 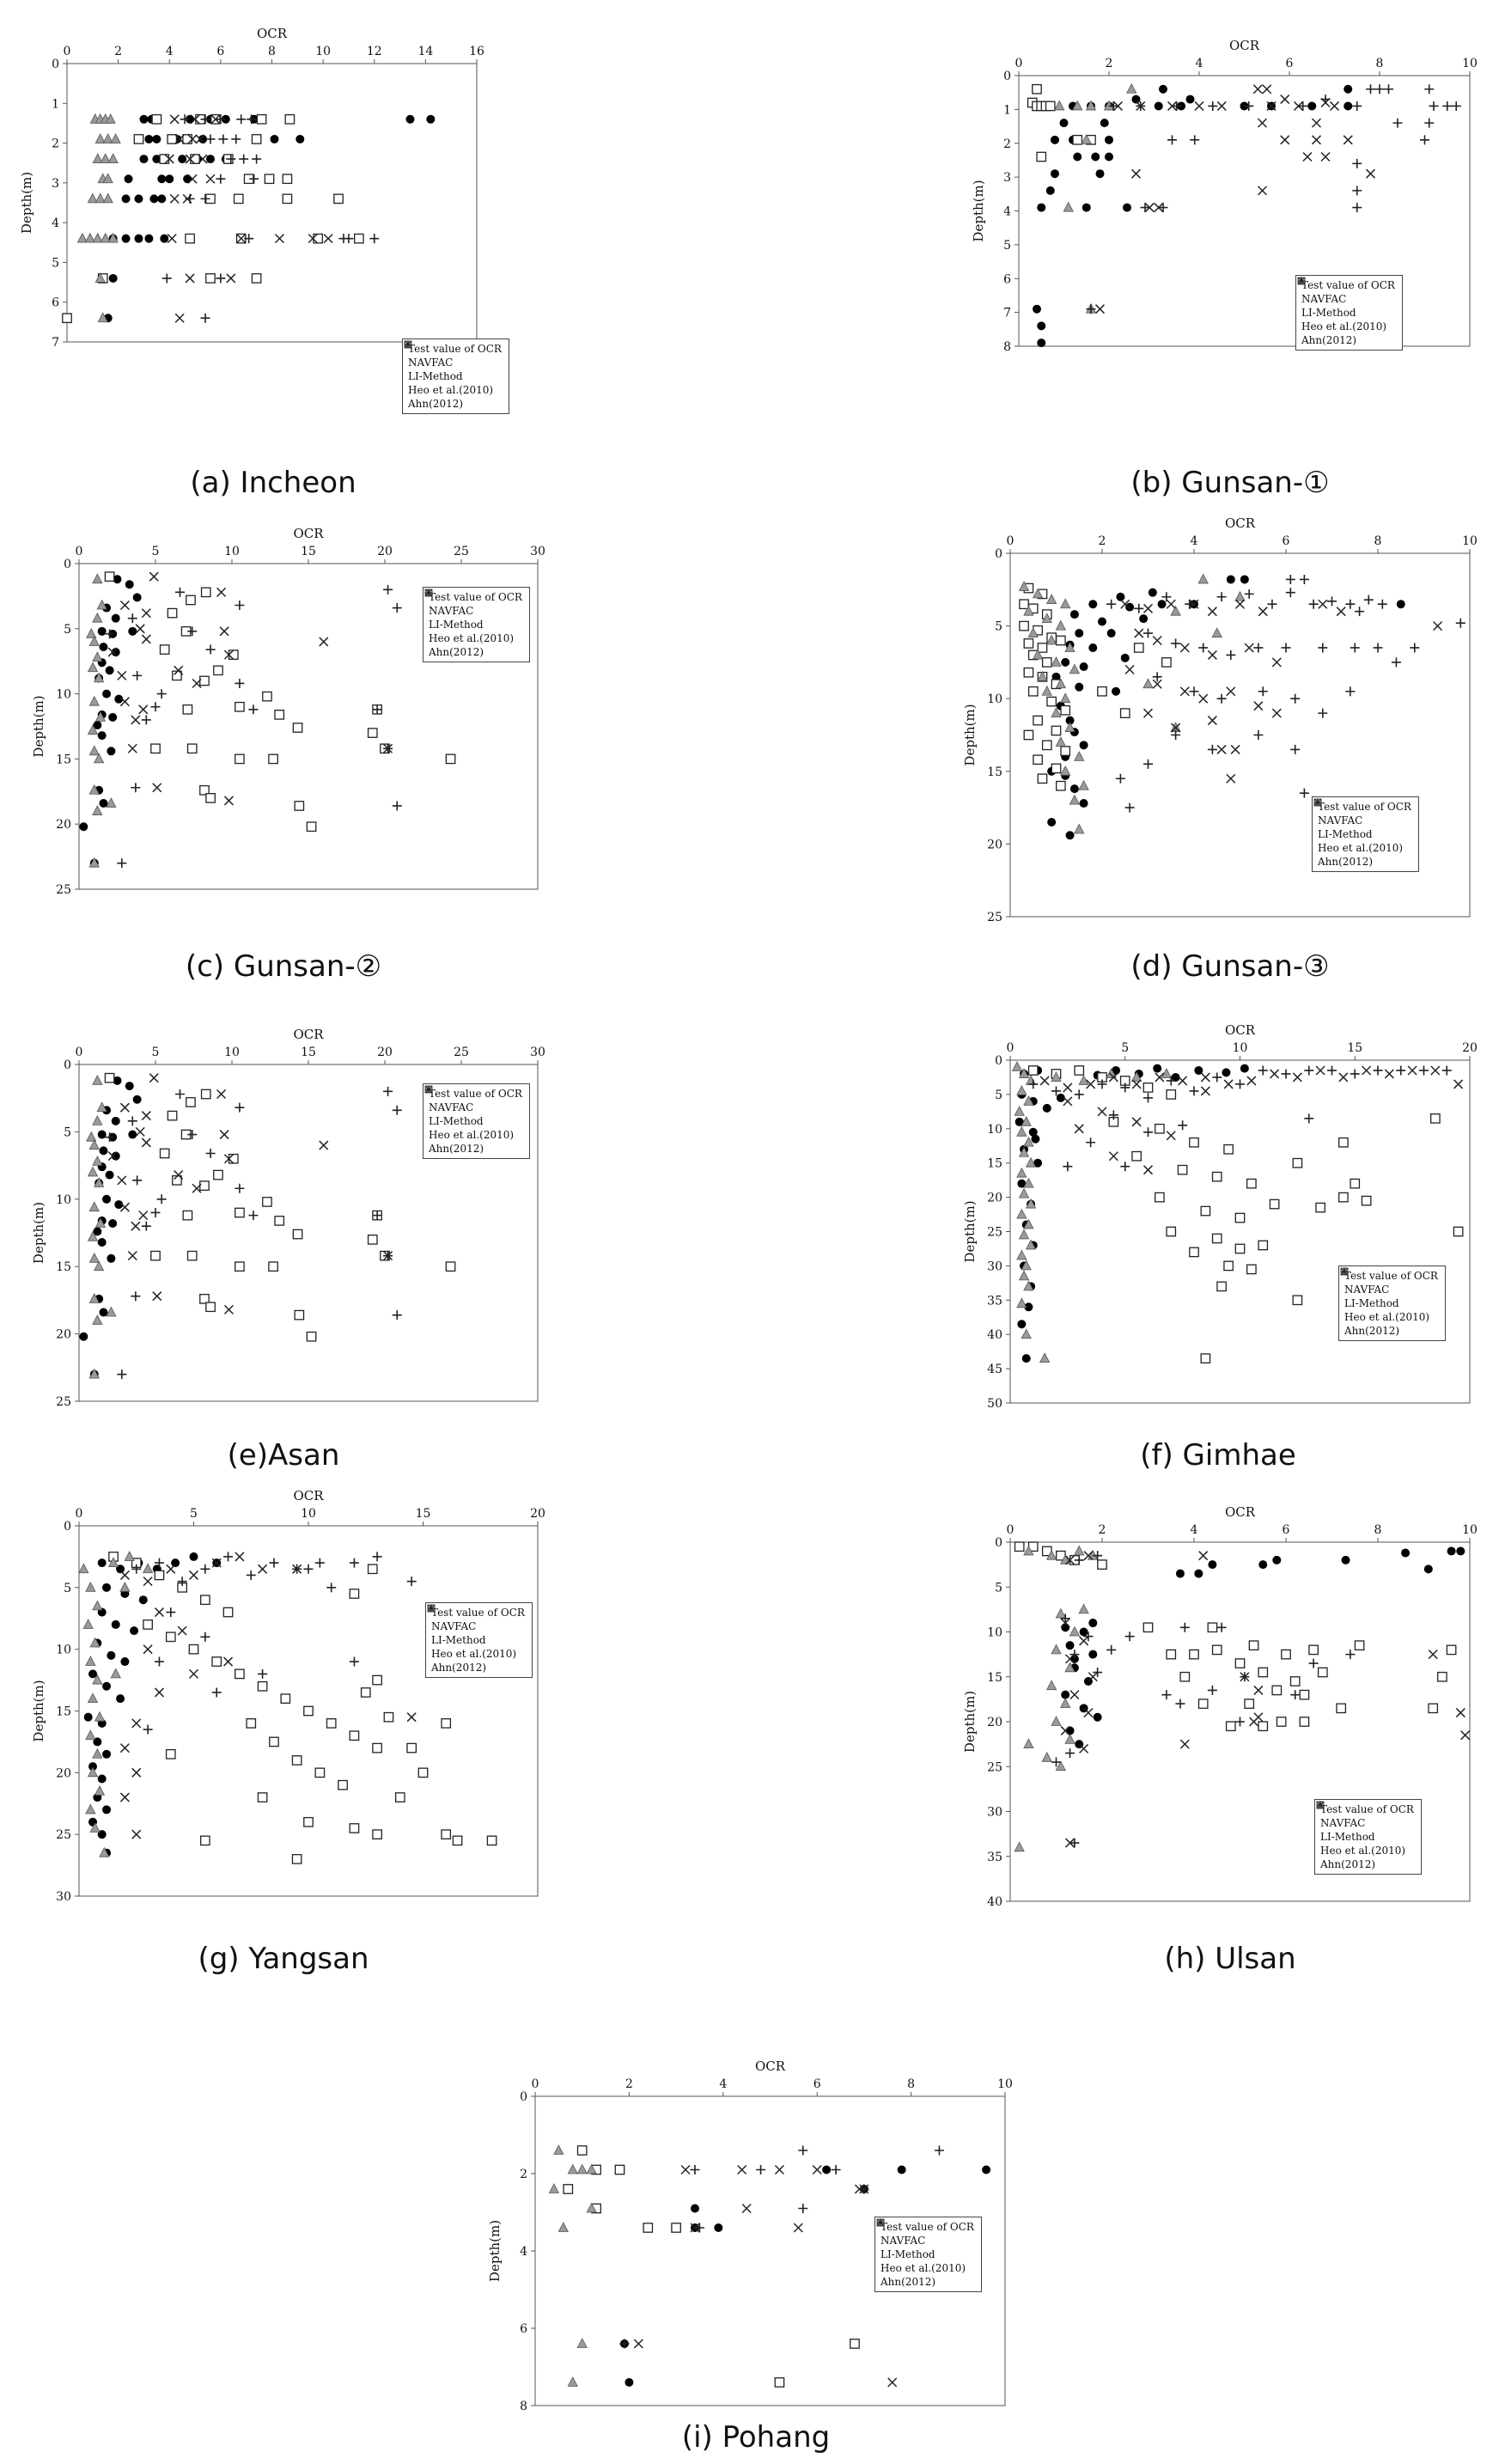 What do you see at coordinates (194, 1514) in the screenshot?
I see `x-tick-label: 5` at bounding box center [194, 1514].